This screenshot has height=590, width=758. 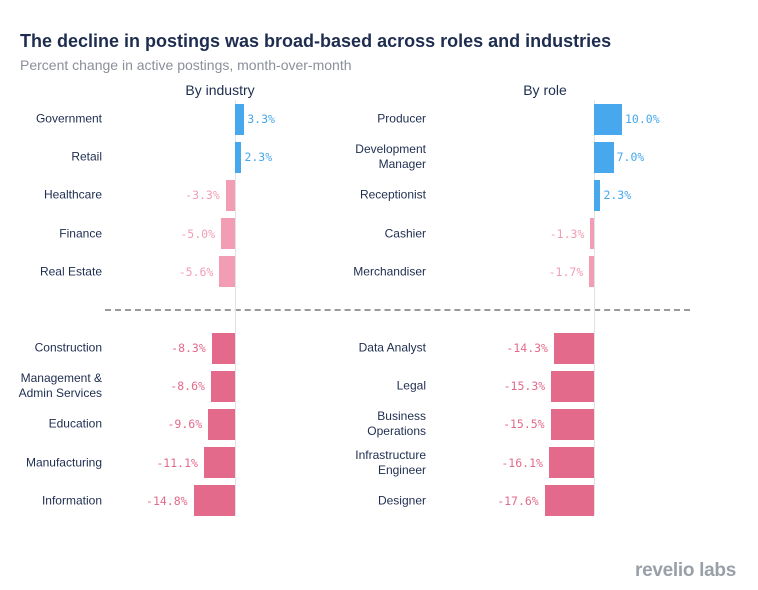 I want to click on category-label: Information, so click(x=71, y=500).